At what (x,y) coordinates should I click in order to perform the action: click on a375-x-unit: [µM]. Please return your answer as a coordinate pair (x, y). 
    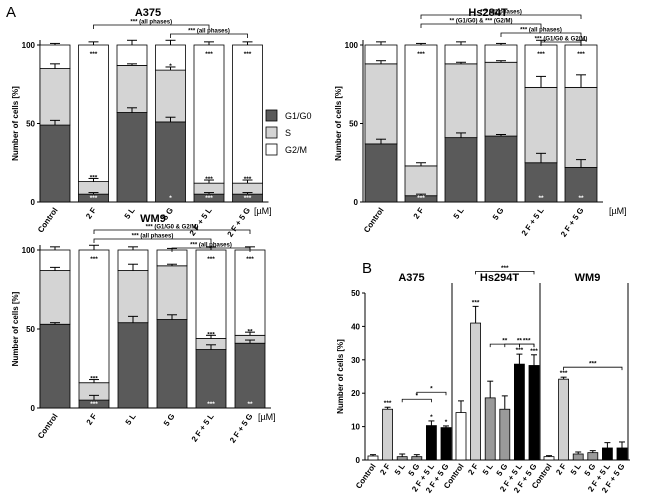
    Looking at the image, I should click on (263, 211).